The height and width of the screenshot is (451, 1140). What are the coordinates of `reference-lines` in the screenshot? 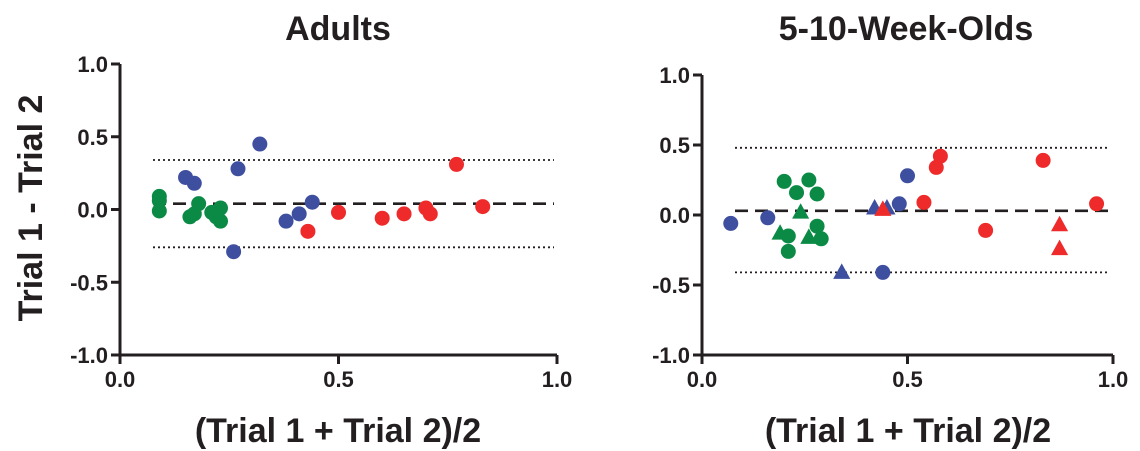 It's located at (353, 204).